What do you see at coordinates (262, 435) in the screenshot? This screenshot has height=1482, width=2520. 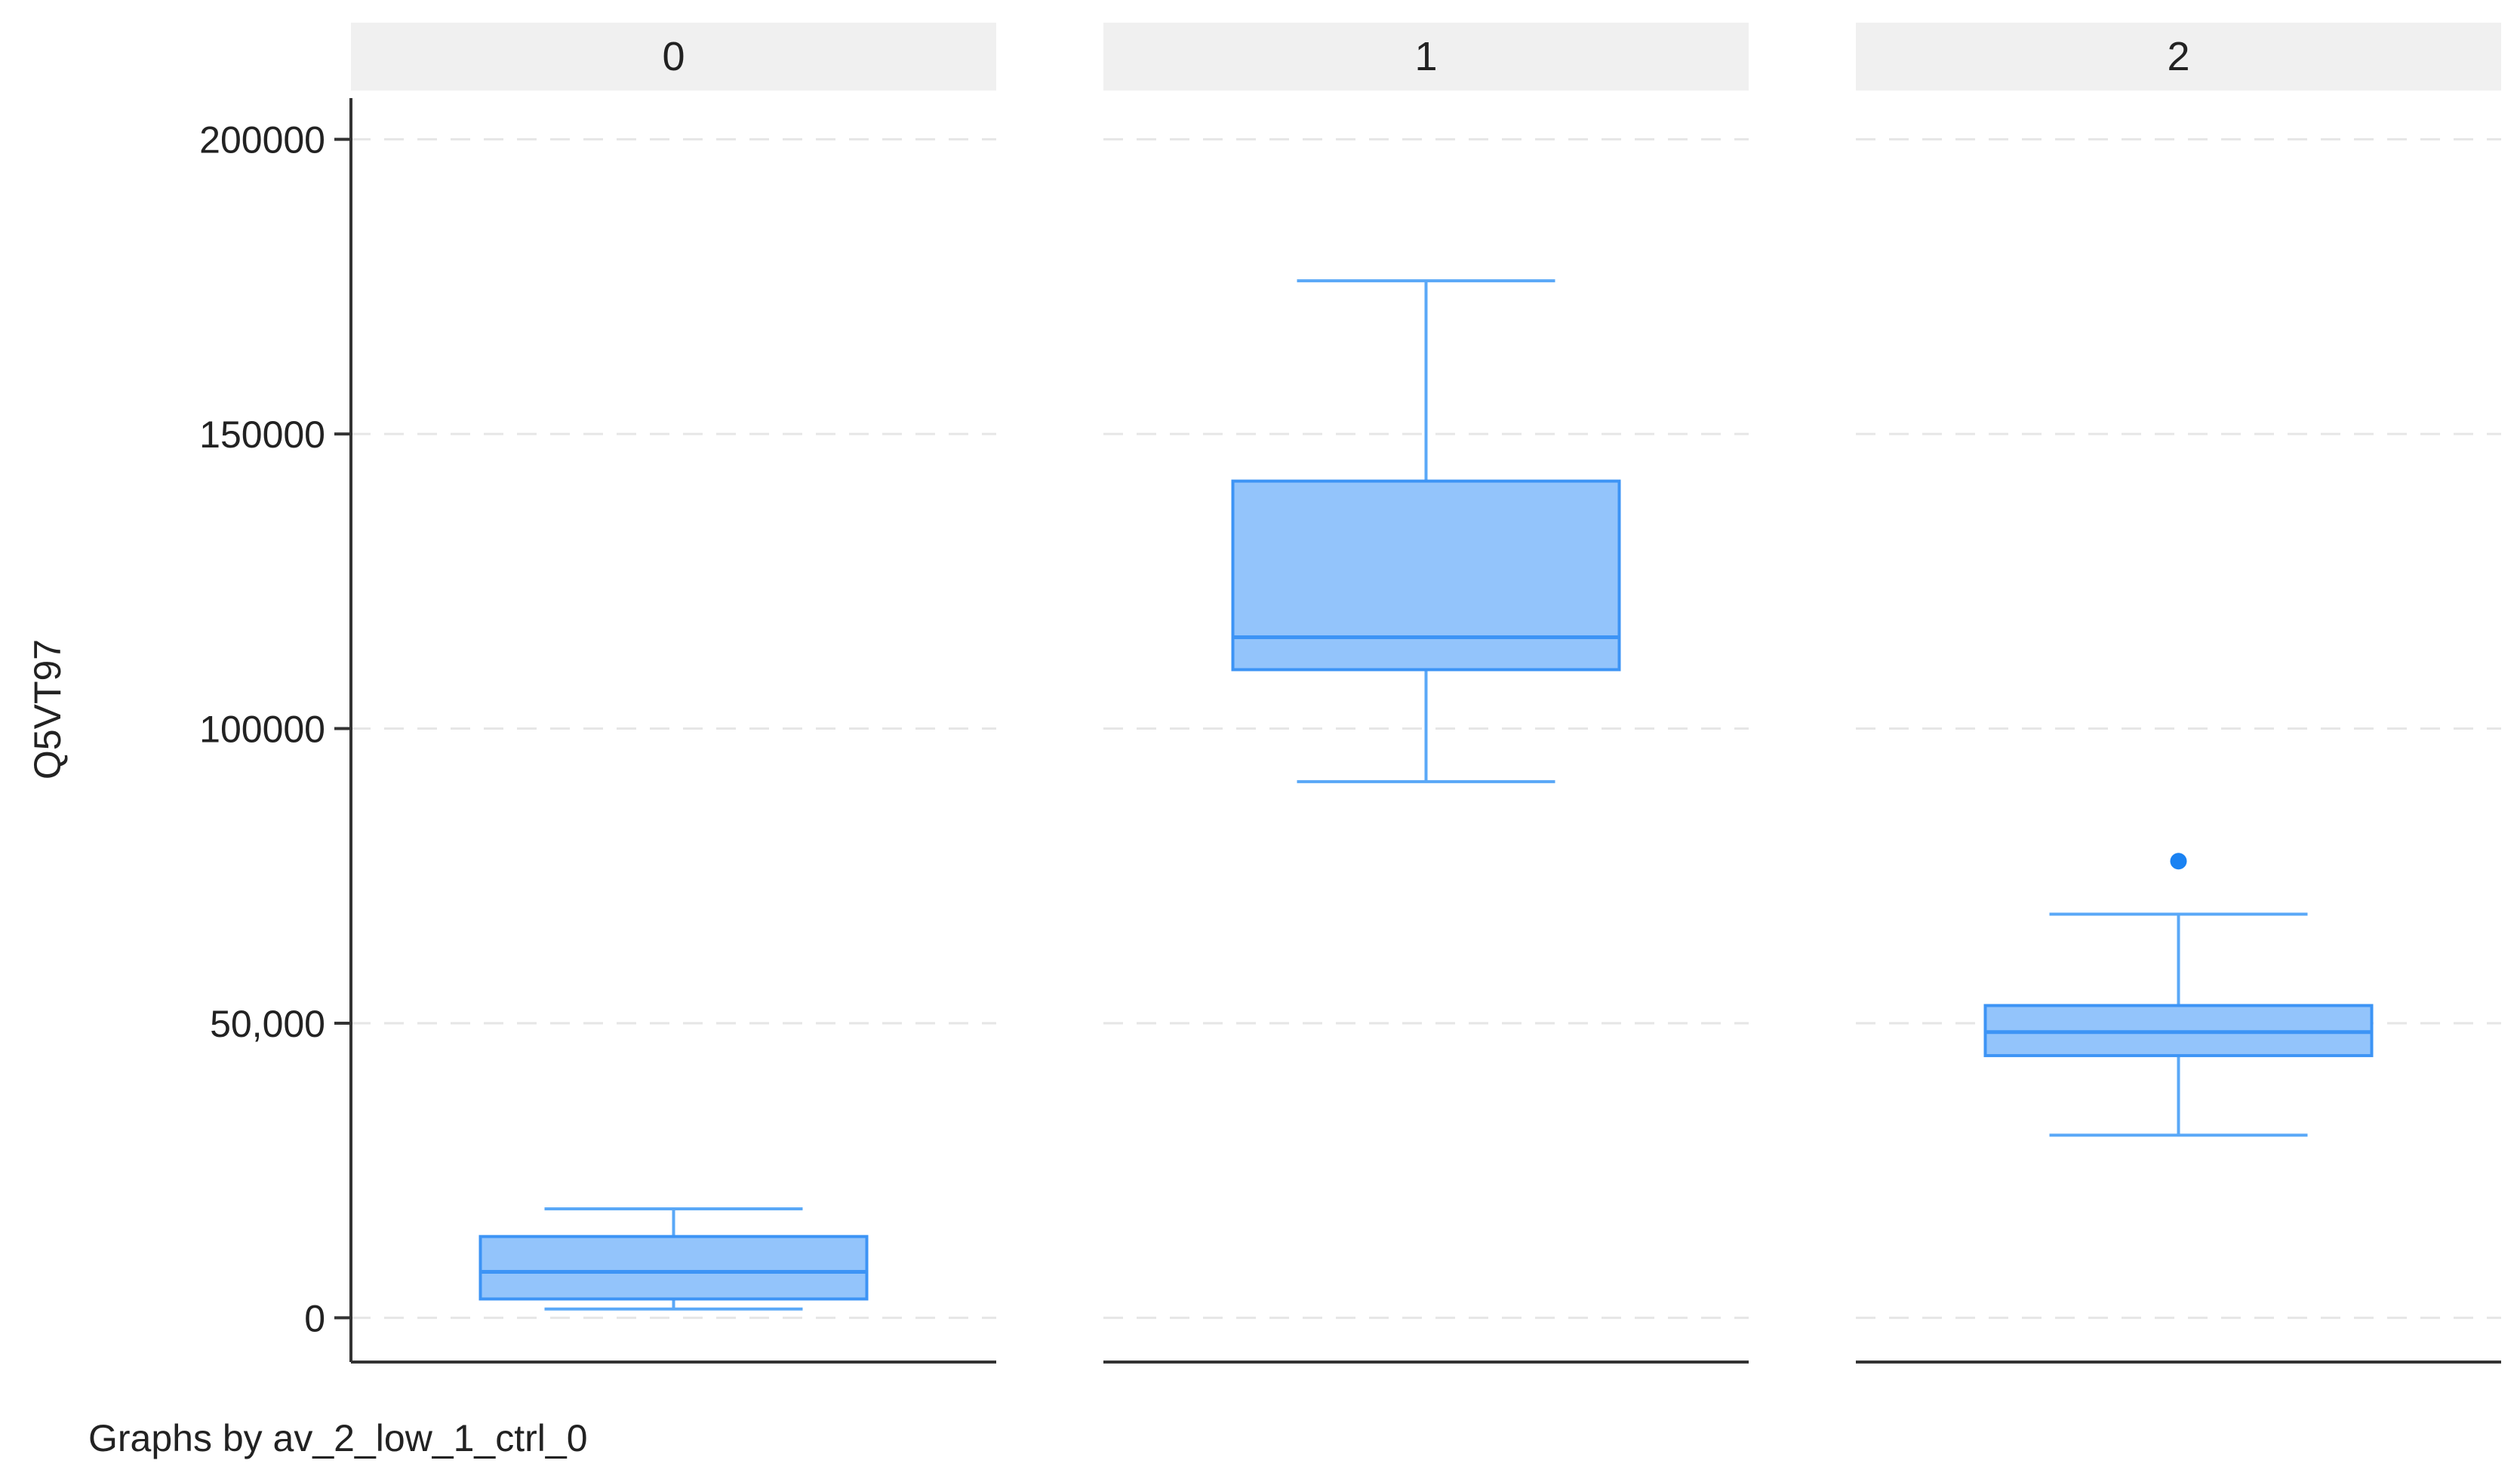 I see `y-tick-label: 150000` at bounding box center [262, 435].